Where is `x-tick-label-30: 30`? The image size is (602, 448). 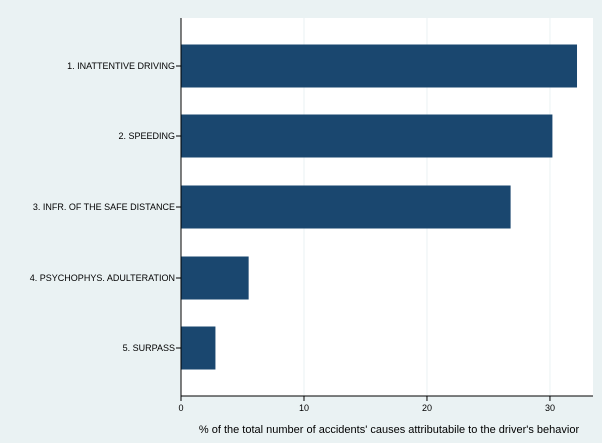
x-tick-label-30: 30 is located at coordinates (550, 408).